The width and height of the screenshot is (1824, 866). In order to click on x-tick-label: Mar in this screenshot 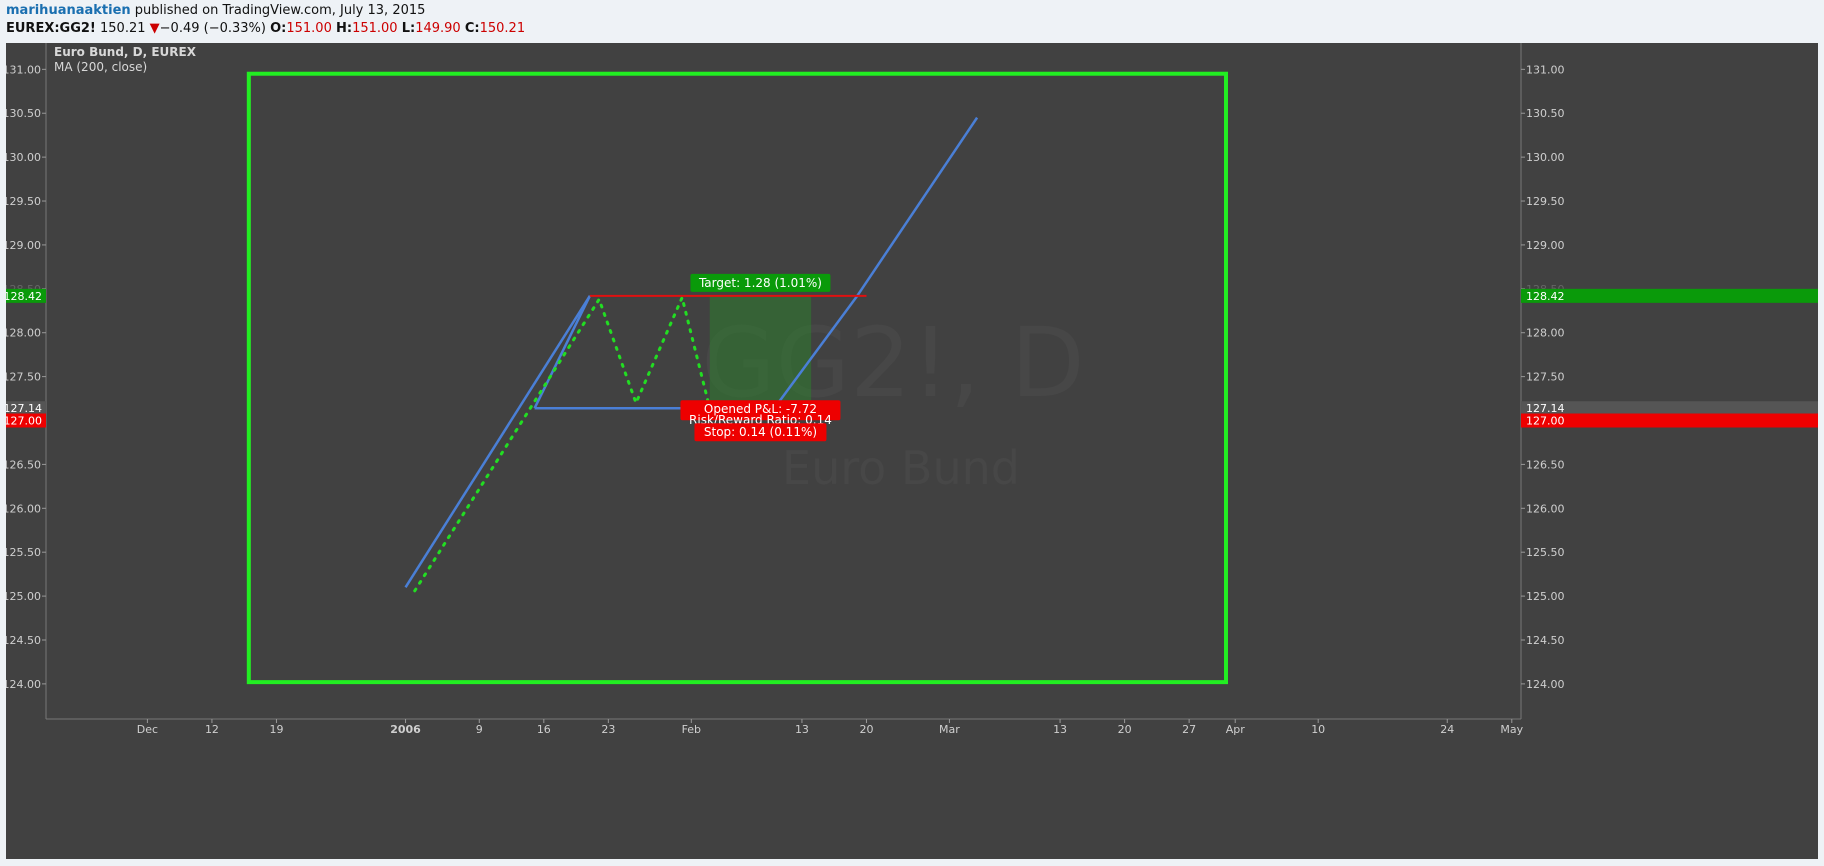, I will do `click(949, 729)`.